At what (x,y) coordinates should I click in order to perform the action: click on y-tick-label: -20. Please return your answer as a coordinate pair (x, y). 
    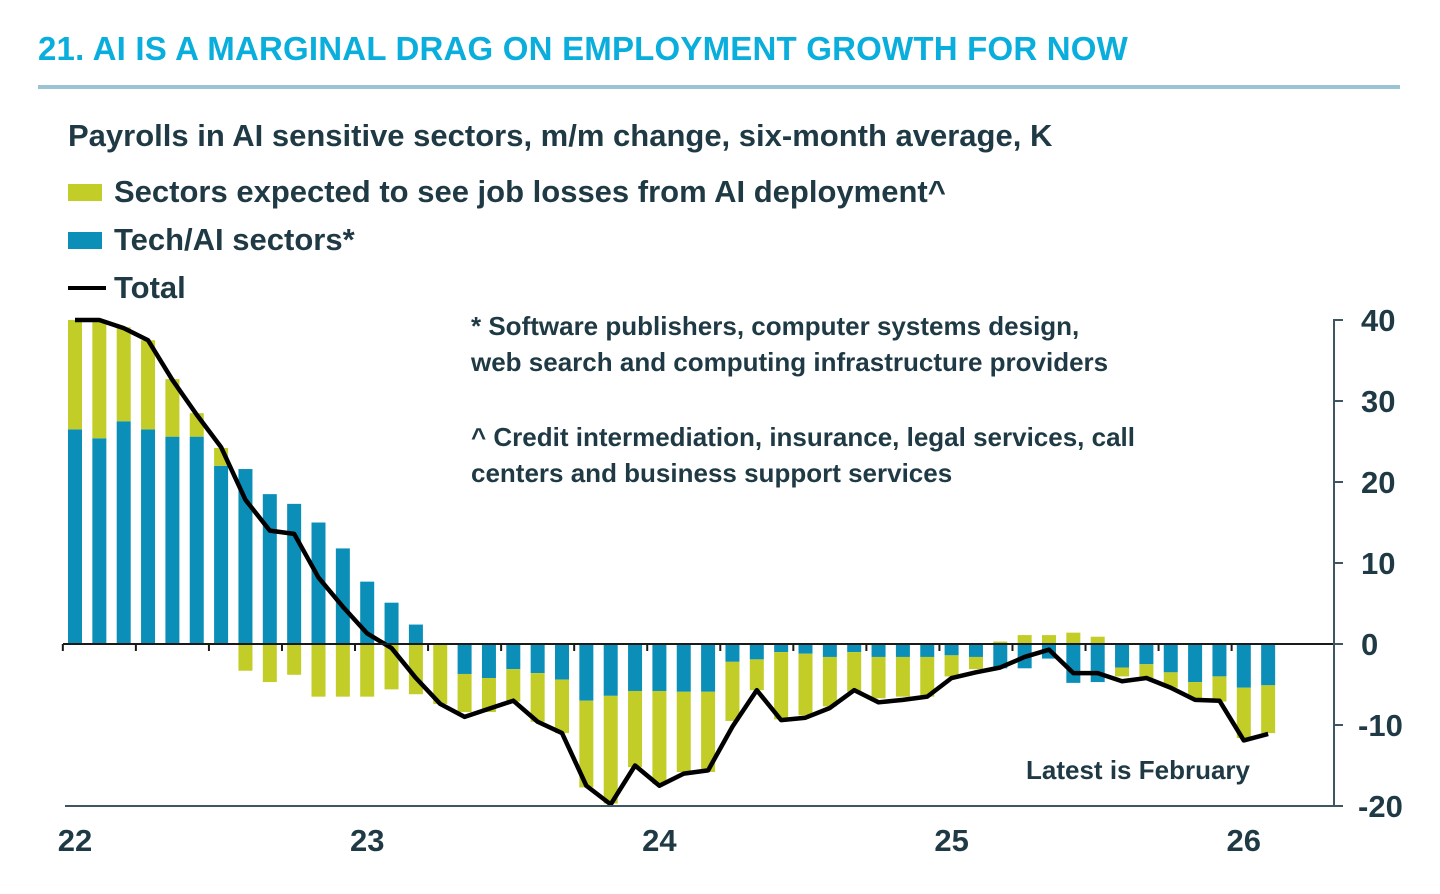
    Looking at the image, I should click on (1380, 806).